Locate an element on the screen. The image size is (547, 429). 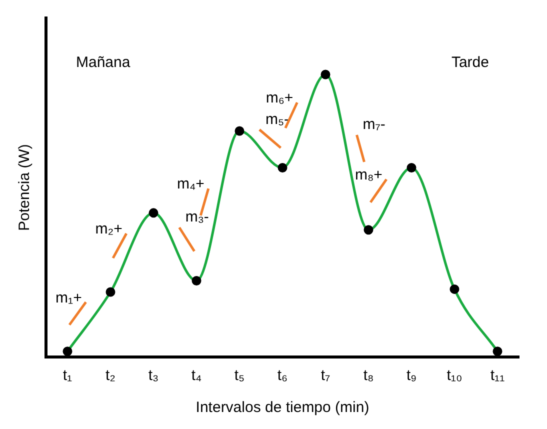
annotation: m₄+ is located at coordinates (191, 184).